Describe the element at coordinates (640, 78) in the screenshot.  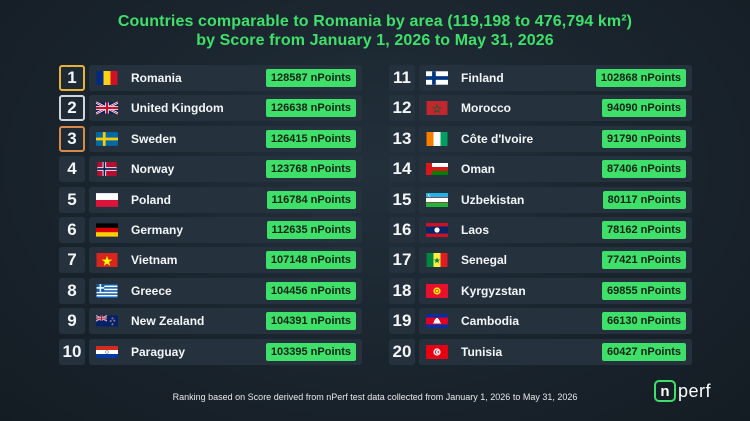
I see `score-badge: 102868 nPoints` at that location.